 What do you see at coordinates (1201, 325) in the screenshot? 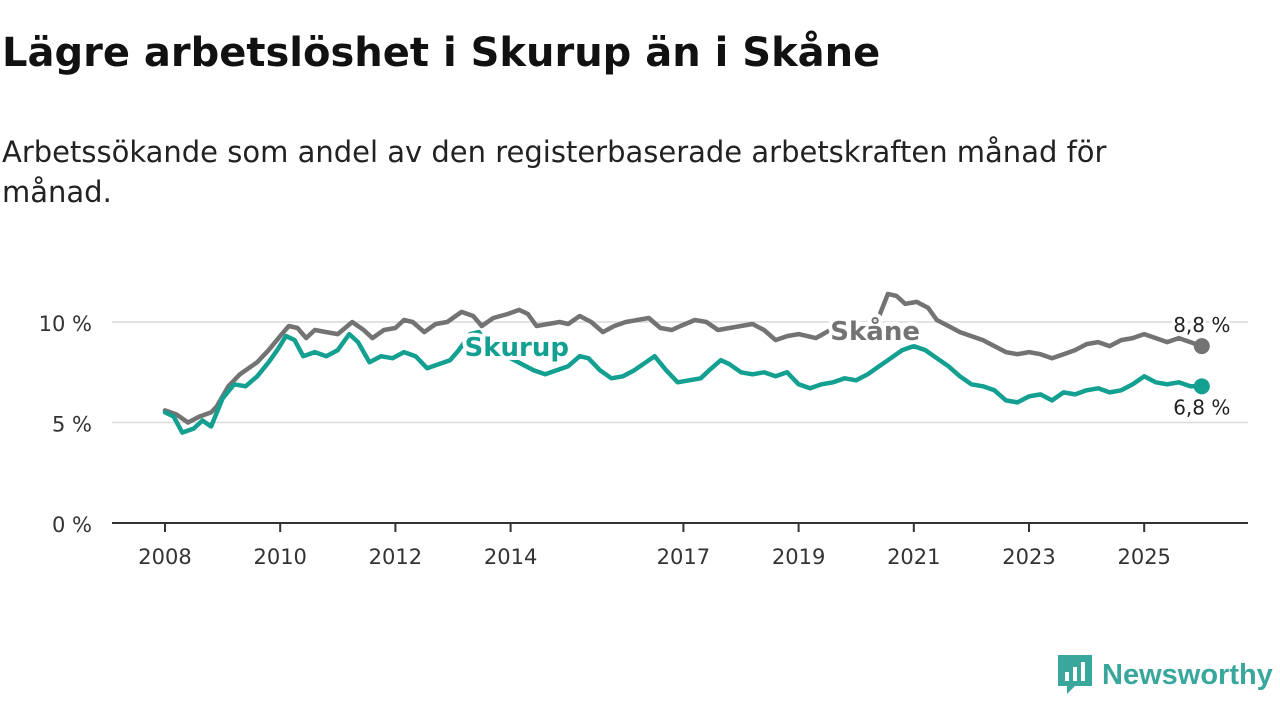
I see `series-end-label: 8,8 %` at bounding box center [1201, 325].